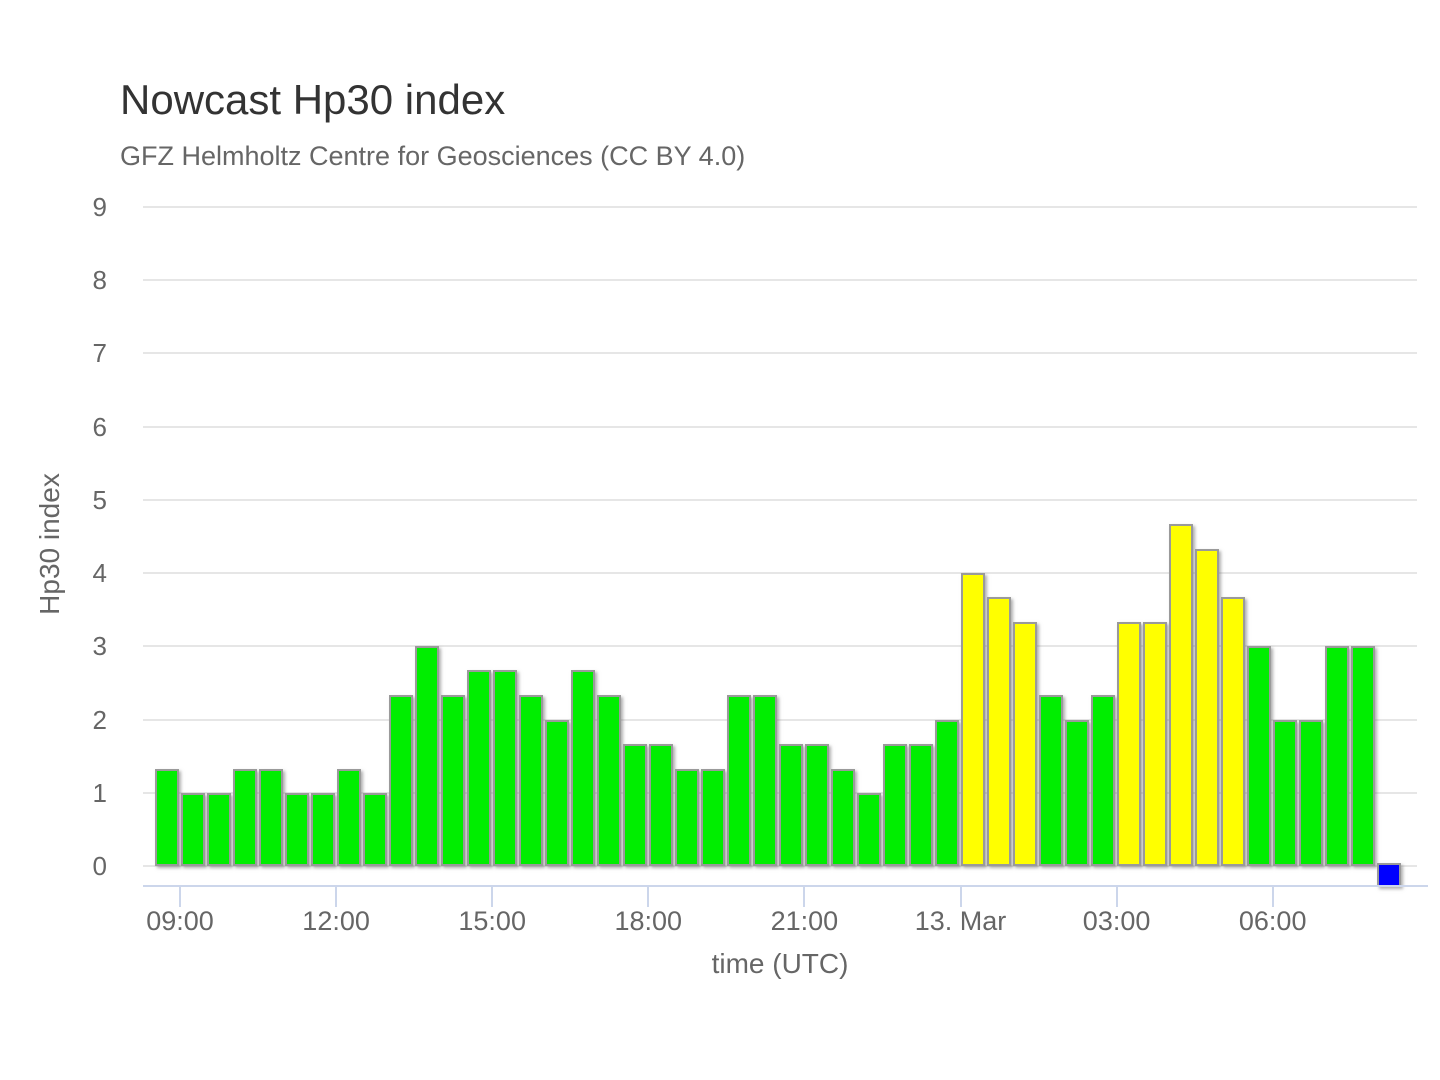 The width and height of the screenshot is (1440, 1080). I want to click on y-axis-label: 1, so click(99, 792).